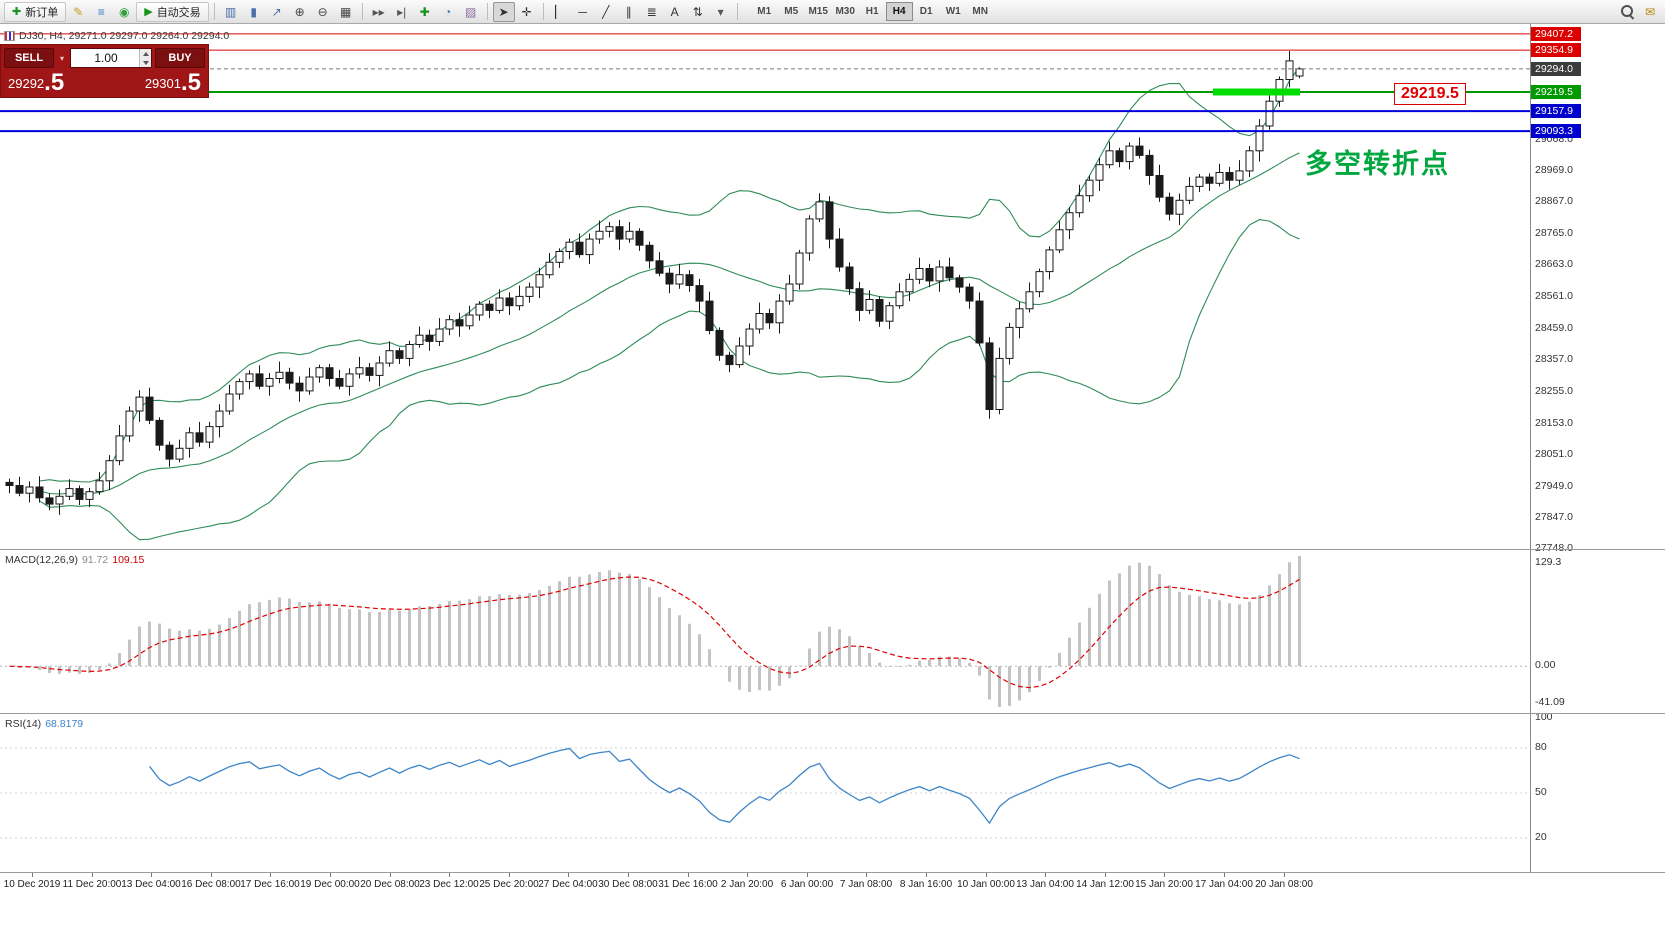 The width and height of the screenshot is (1665, 947). Describe the element at coordinates (23, 724) in the screenshot. I see `rsi-label: RSI(14)` at that location.